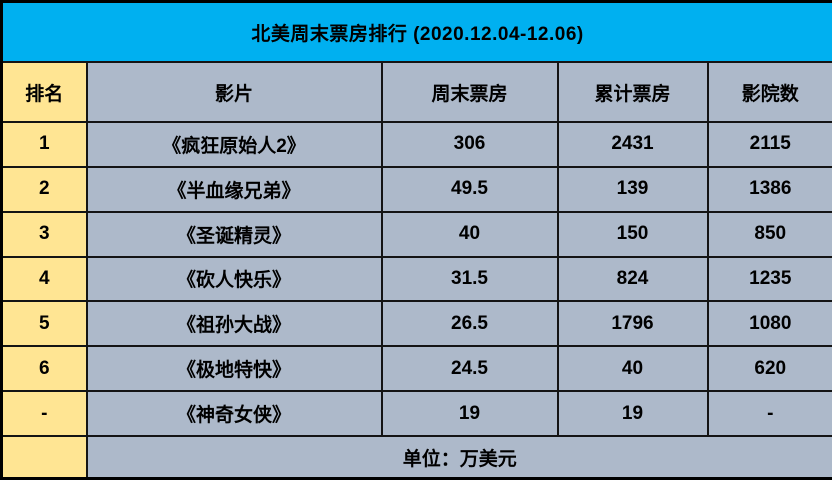  Describe the element at coordinates (44, 457) in the screenshot. I see `footer-rank-cell` at that location.